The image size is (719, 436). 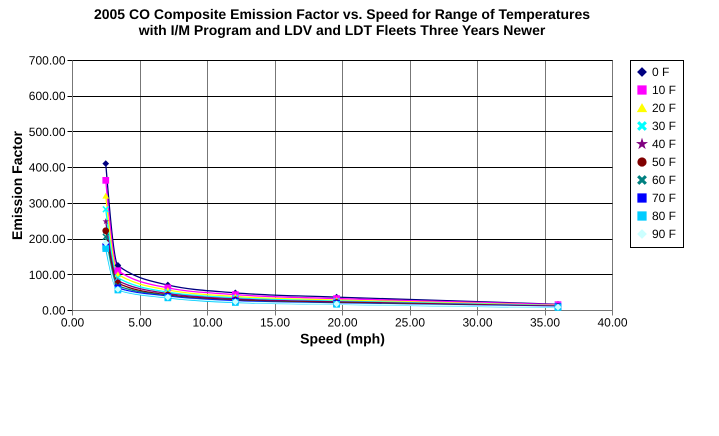 I want to click on x-tick-label: 10.00, so click(x=207, y=323).